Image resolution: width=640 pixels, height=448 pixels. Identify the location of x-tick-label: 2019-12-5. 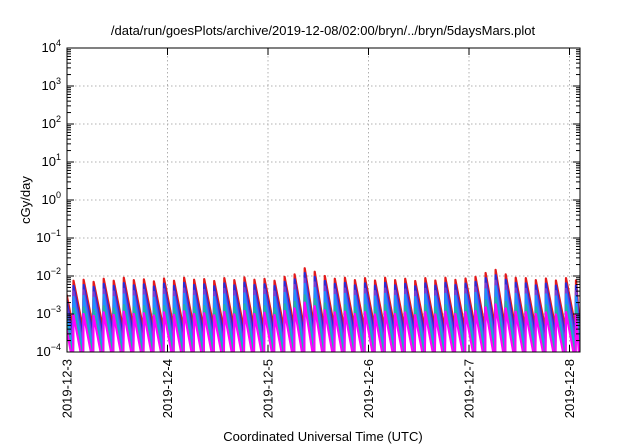
(268, 388).